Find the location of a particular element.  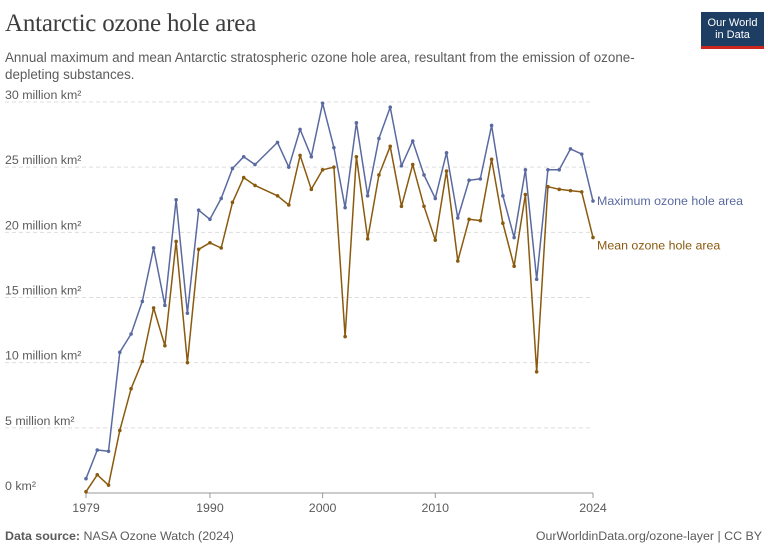

y-tick-label: 0 km² is located at coordinates (20, 486).